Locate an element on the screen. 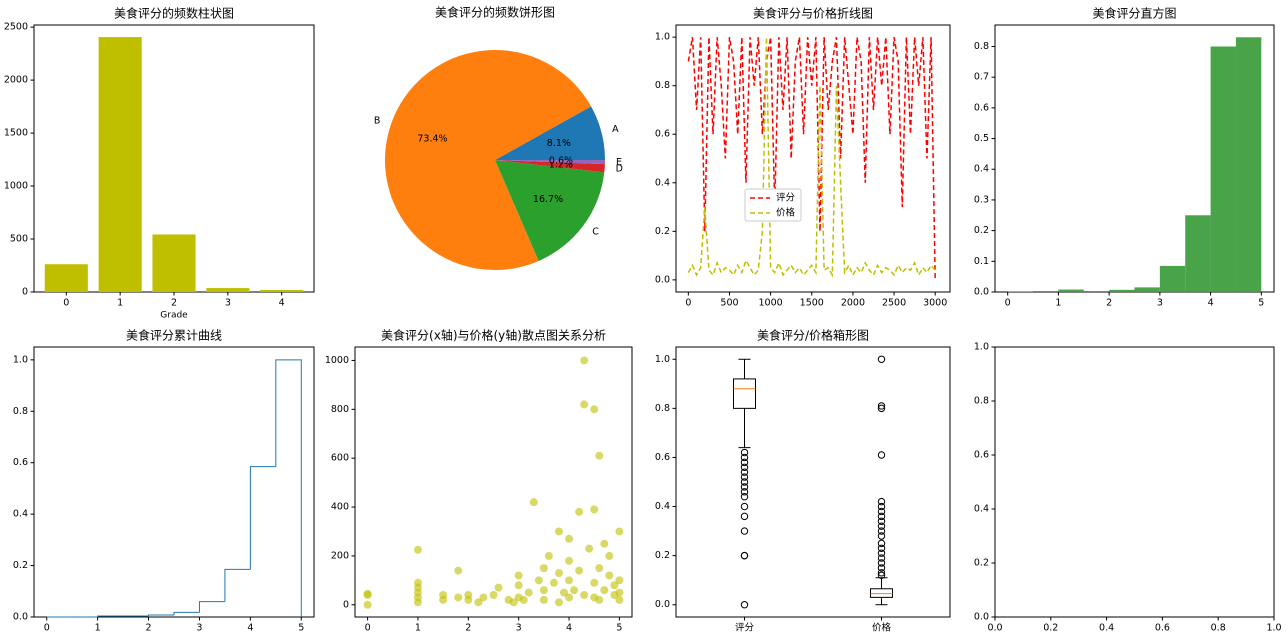 The image size is (1288, 640). x-tick-label: 1000 is located at coordinates (771, 303).